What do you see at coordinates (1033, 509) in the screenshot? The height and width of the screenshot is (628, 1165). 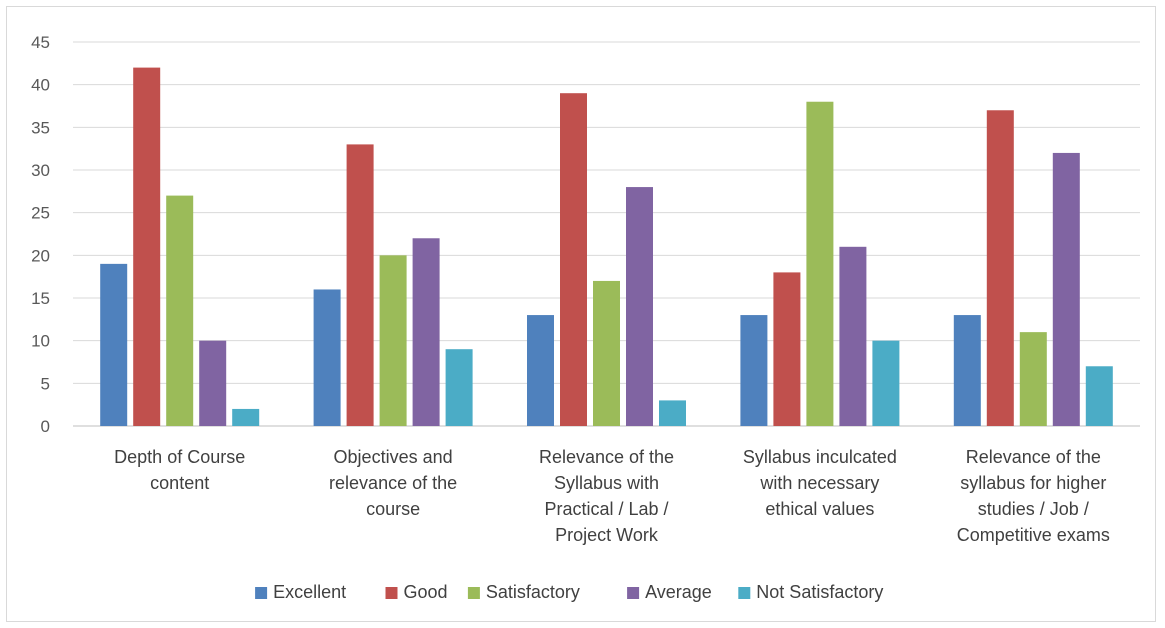 I see `x-category-label-line: studies / Job /` at bounding box center [1033, 509].